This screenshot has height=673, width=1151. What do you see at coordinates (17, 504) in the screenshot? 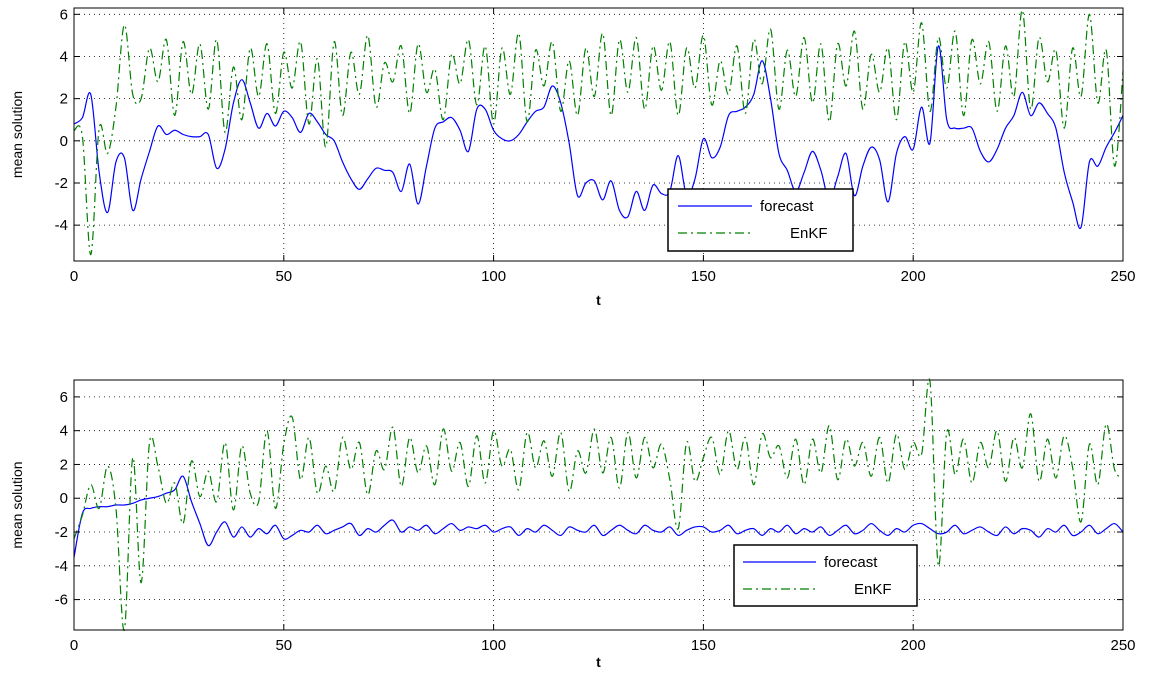
I see `bottom-ylabel: mean solution` at bounding box center [17, 504].